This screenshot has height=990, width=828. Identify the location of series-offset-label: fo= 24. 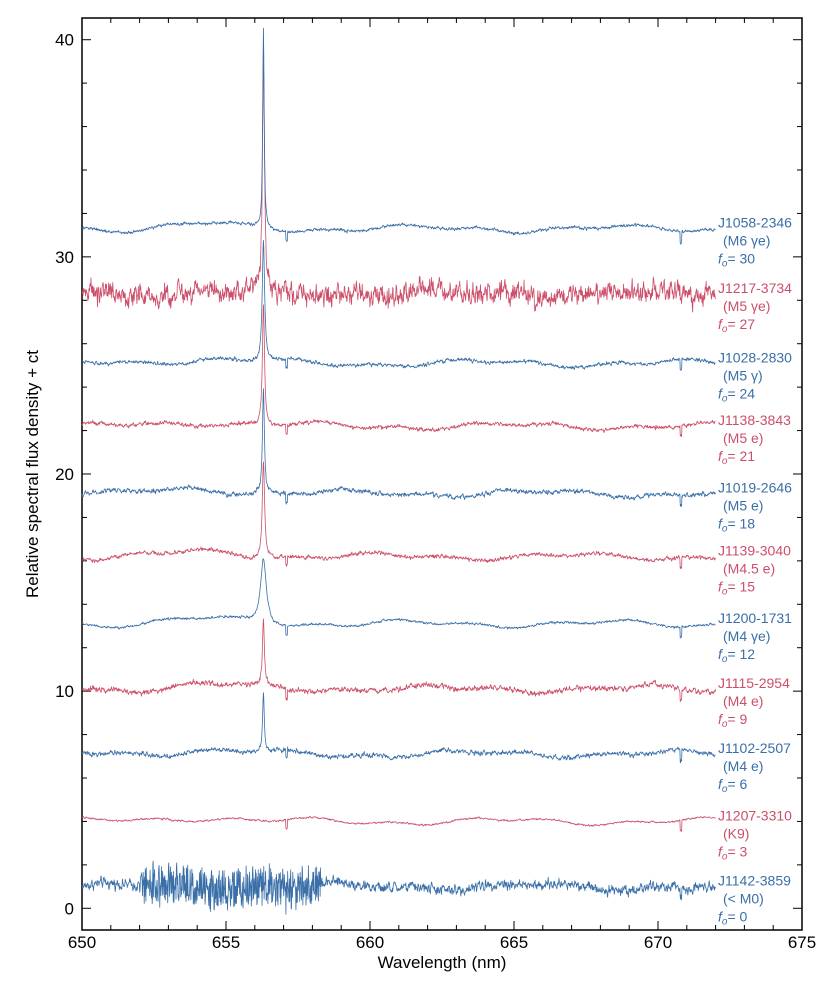
(736, 394).